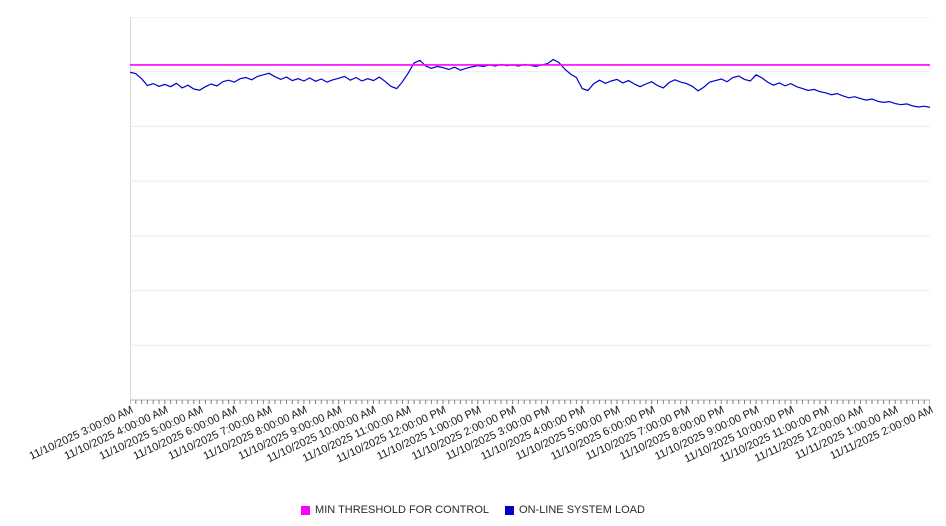 The width and height of the screenshot is (946, 526). What do you see at coordinates (530, 83) in the screenshot?
I see `series-line-load` at bounding box center [530, 83].